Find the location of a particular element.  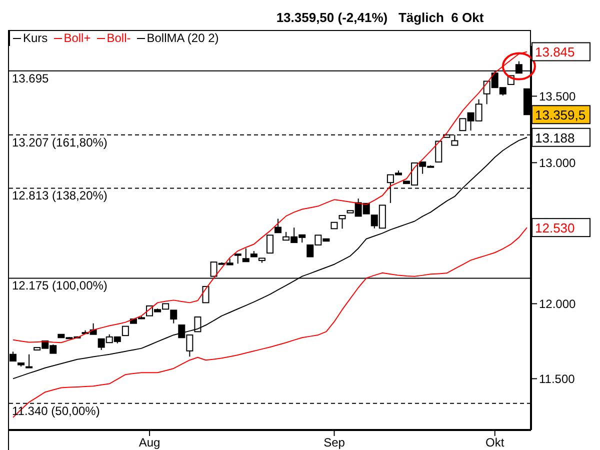

text: 12.530 is located at coordinates (555, 228).